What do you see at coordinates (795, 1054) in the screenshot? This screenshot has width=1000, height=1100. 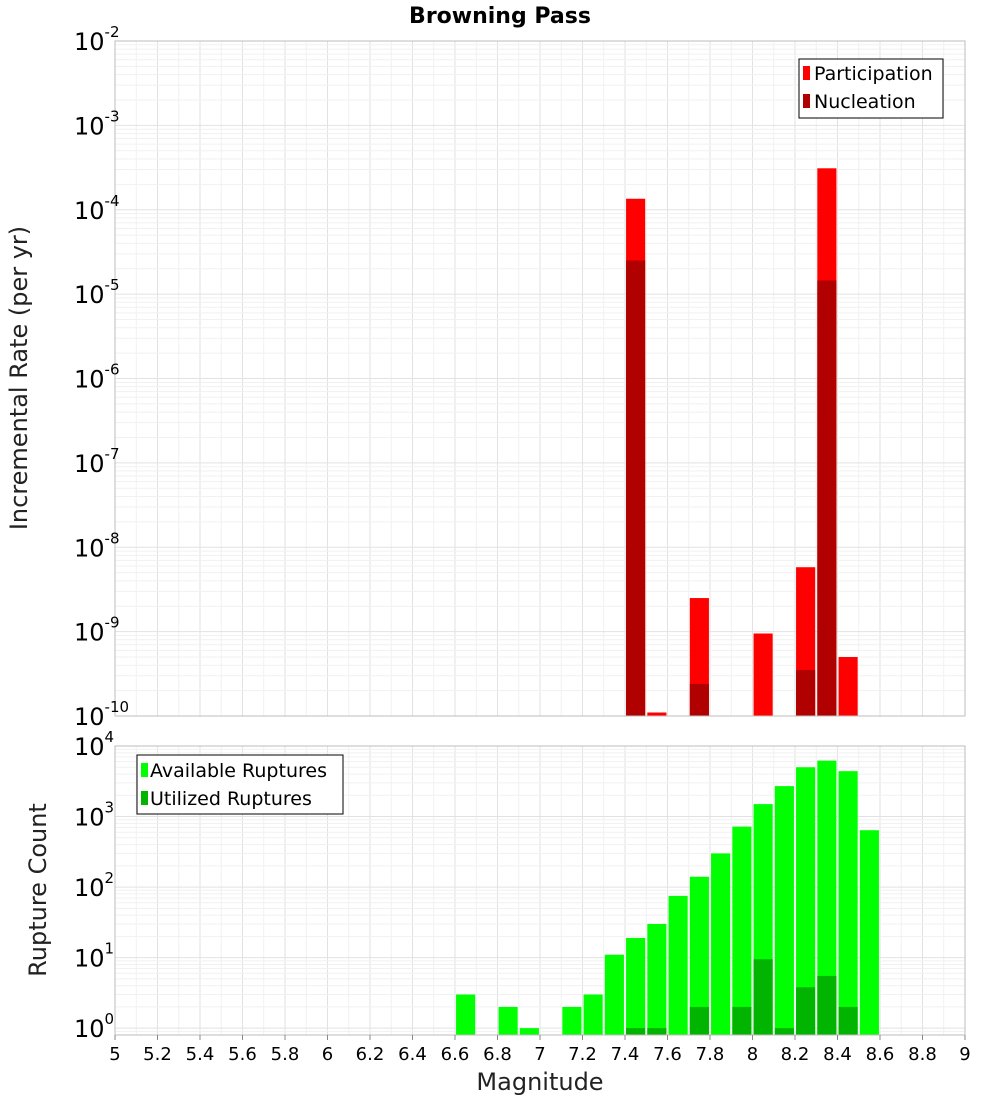 I see `x-tick-label: 8.2` at bounding box center [795, 1054].